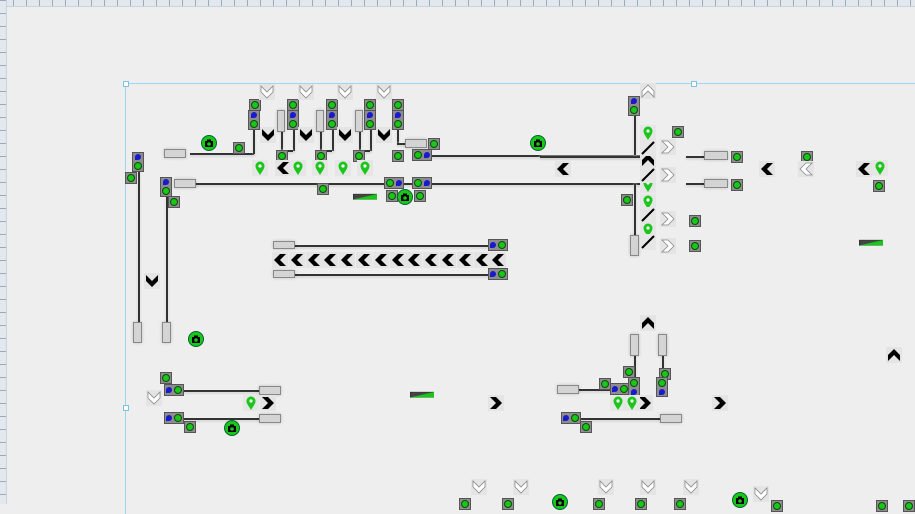  What do you see at coordinates (126, 84) in the screenshot?
I see `resize-handle` at bounding box center [126, 84].